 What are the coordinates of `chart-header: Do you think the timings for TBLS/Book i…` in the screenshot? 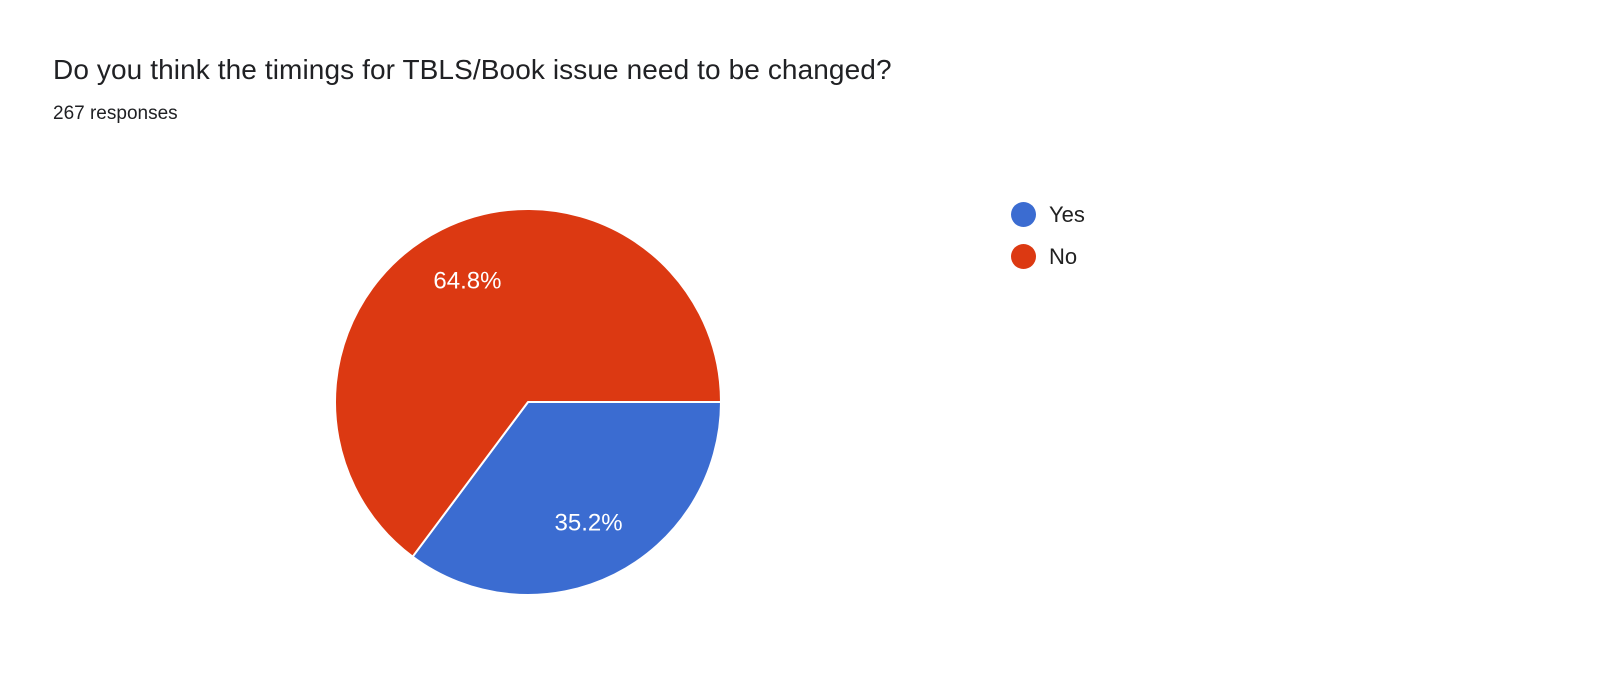 It's located at (472, 89).